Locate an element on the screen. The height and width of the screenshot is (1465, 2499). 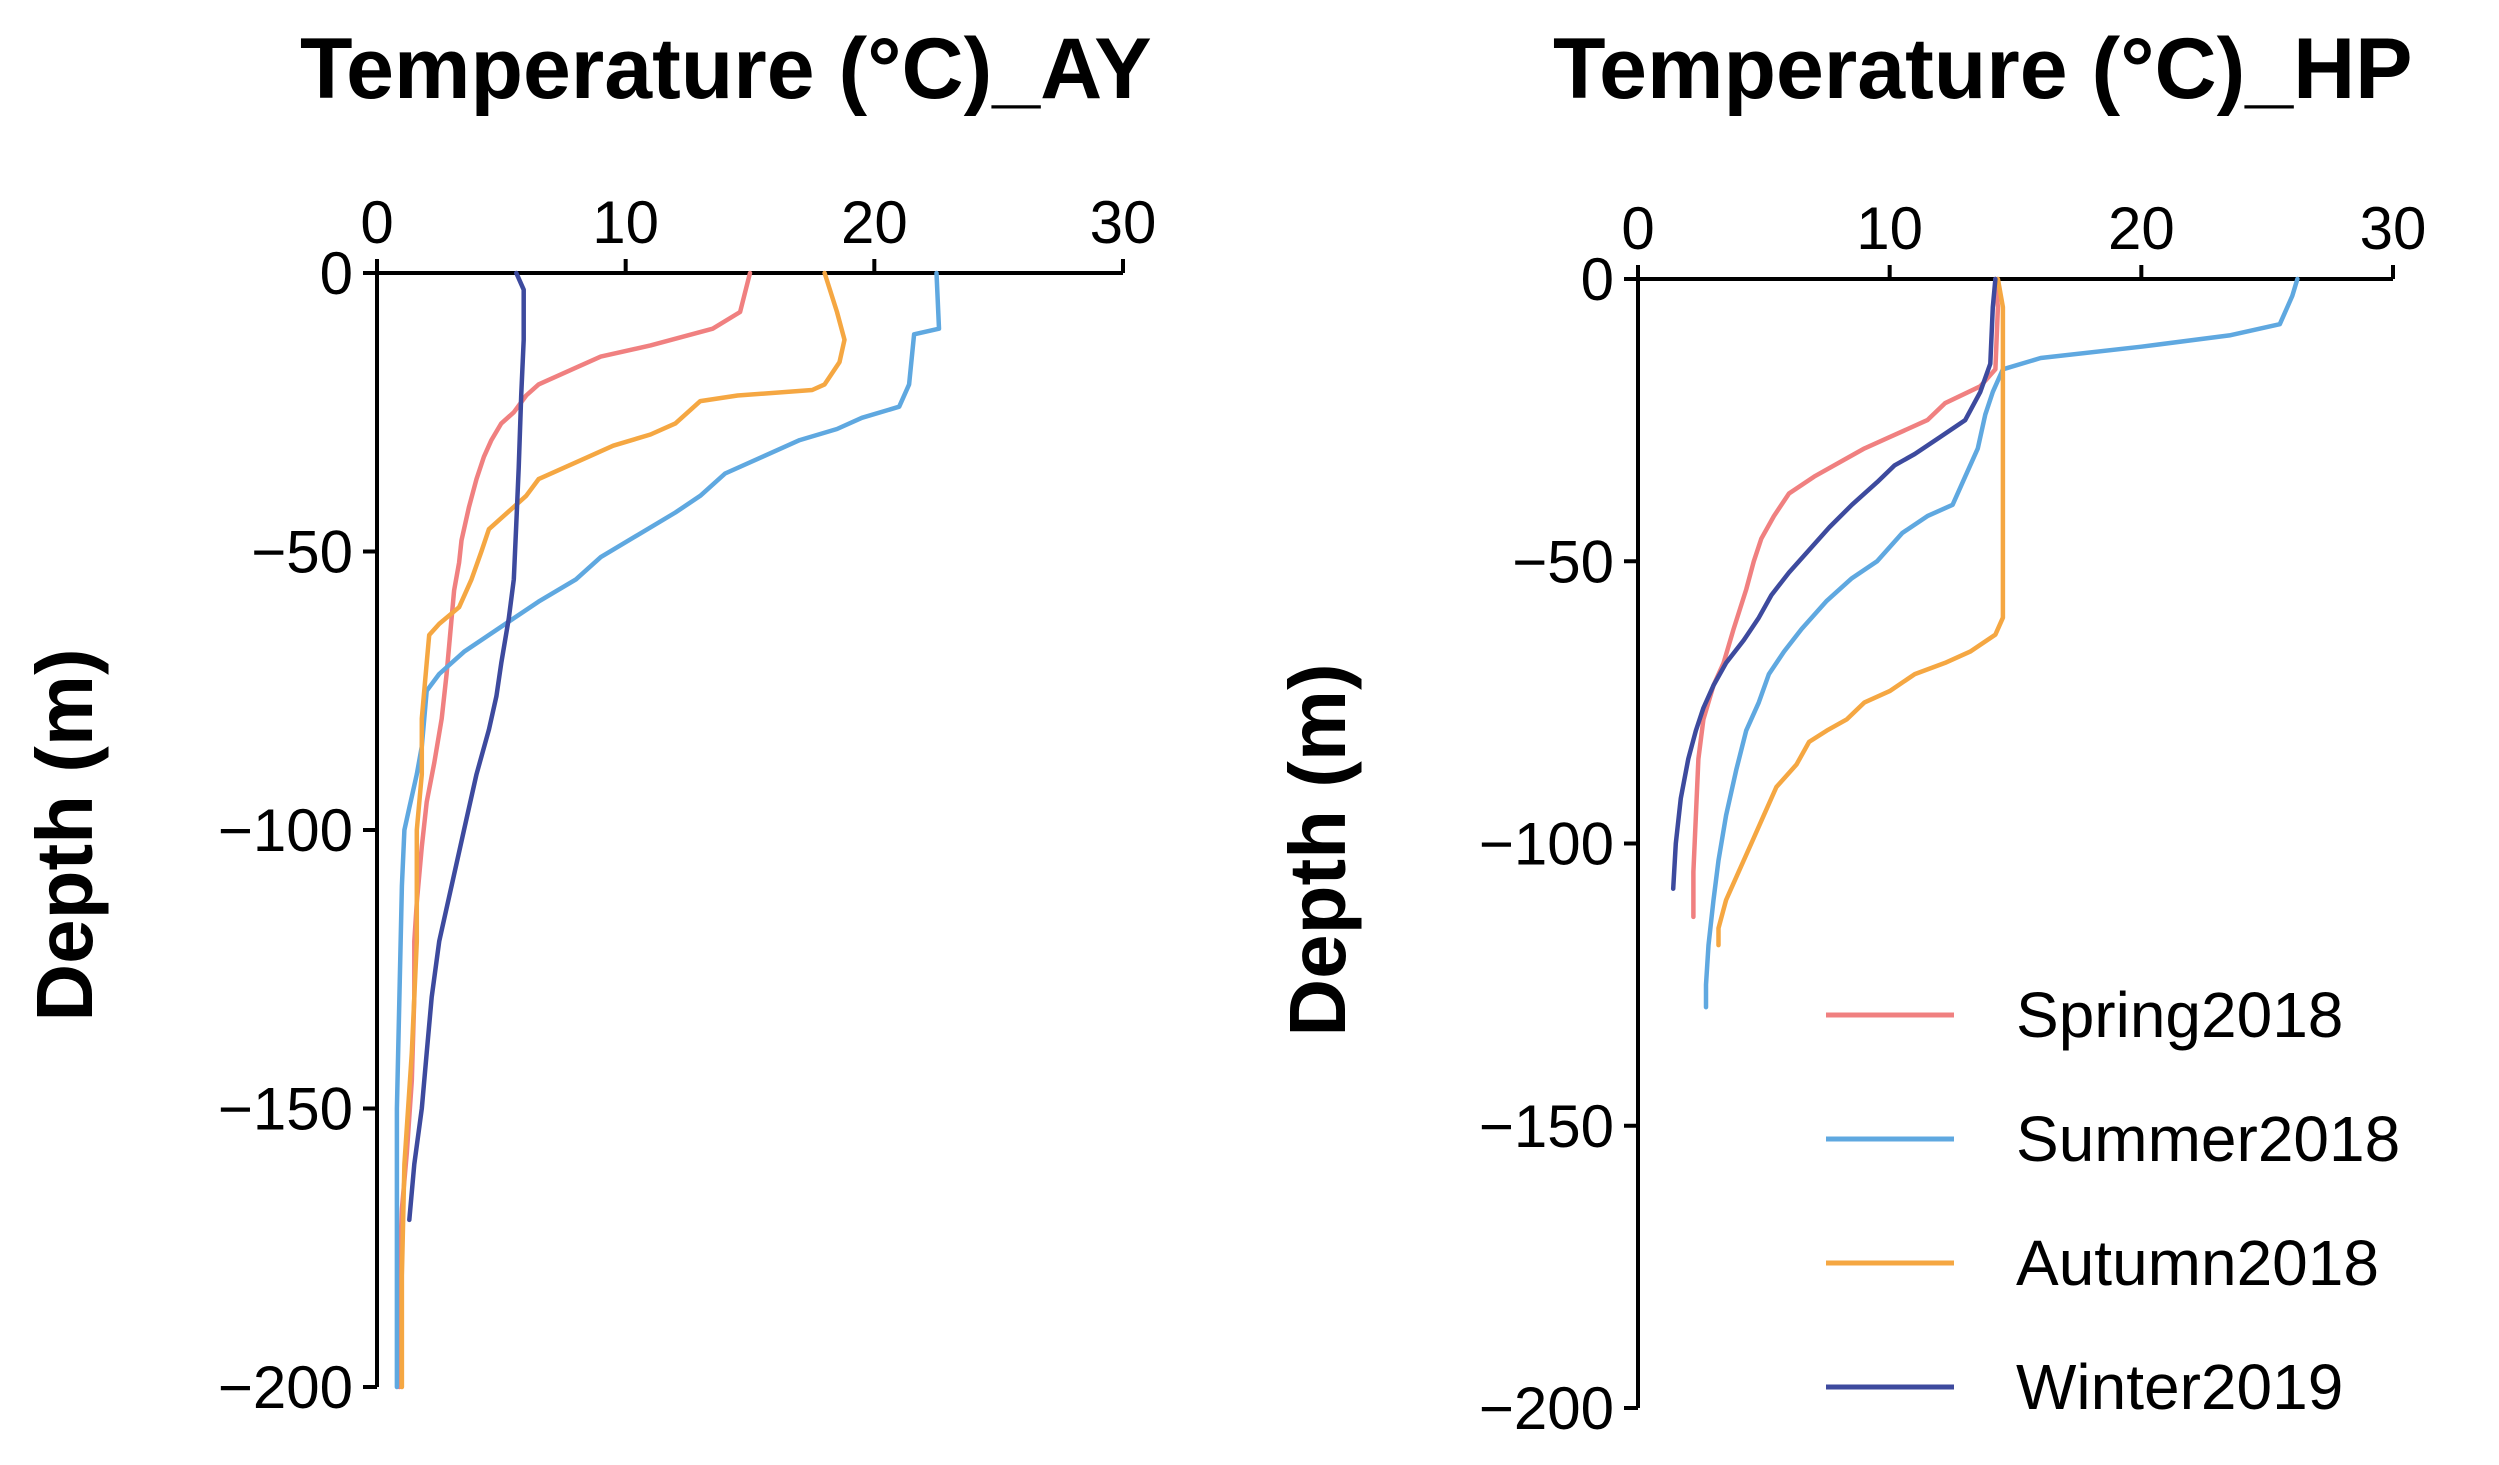
legend-item-winter2019: Winter2019 is located at coordinates (2084, 1387).